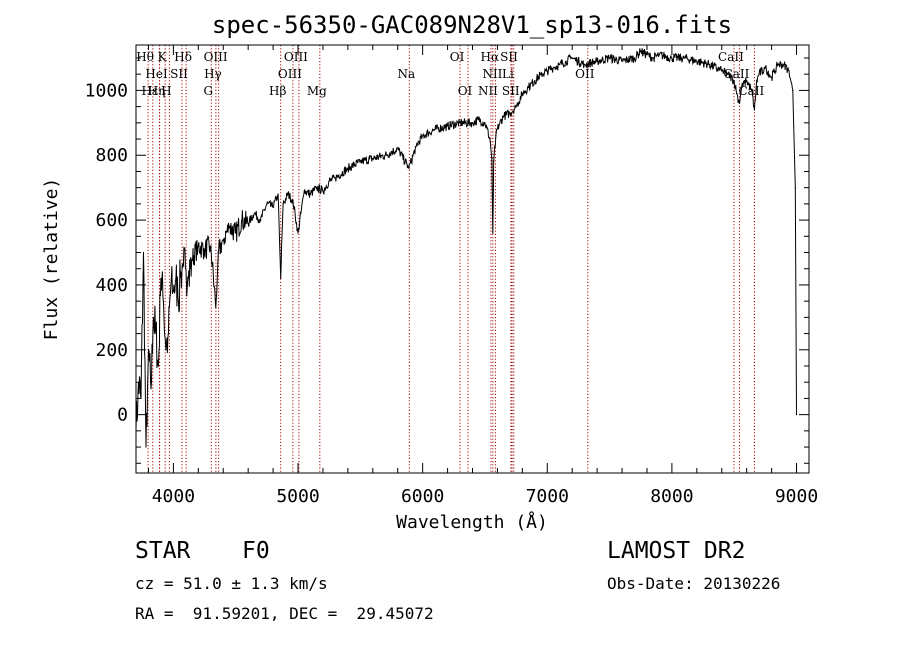 The image size is (900, 649). What do you see at coordinates (676, 551) in the screenshot?
I see `survey-name: LAMOST DR2` at bounding box center [676, 551].